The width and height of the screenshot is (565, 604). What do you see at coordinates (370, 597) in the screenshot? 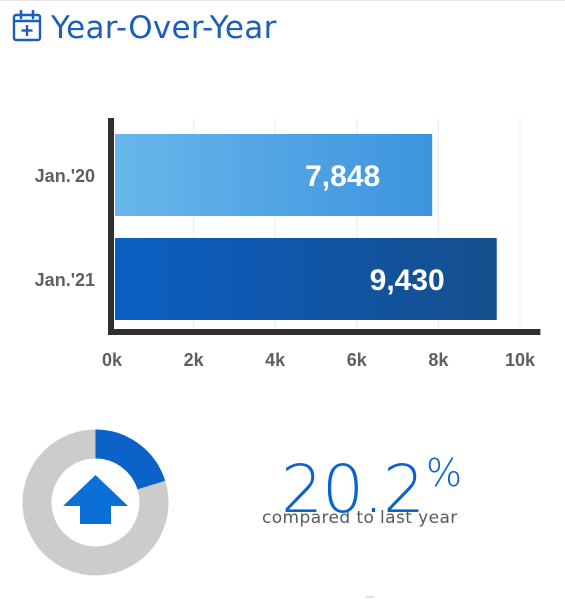
I see `footer-mark` at bounding box center [370, 597].